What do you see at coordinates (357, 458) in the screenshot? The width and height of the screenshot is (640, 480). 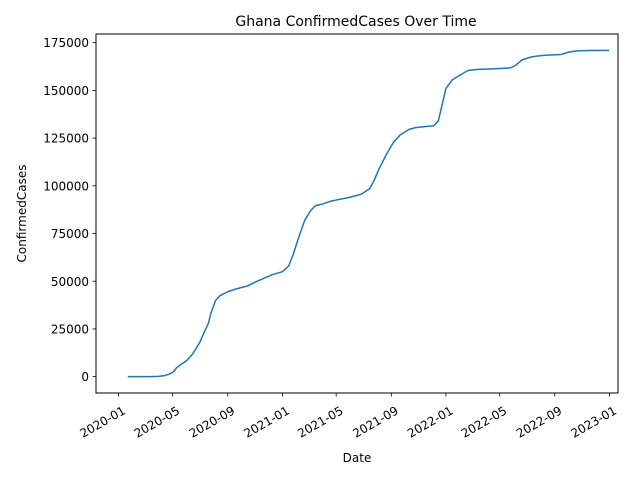 I see `x-axis-label: Date` at bounding box center [357, 458].